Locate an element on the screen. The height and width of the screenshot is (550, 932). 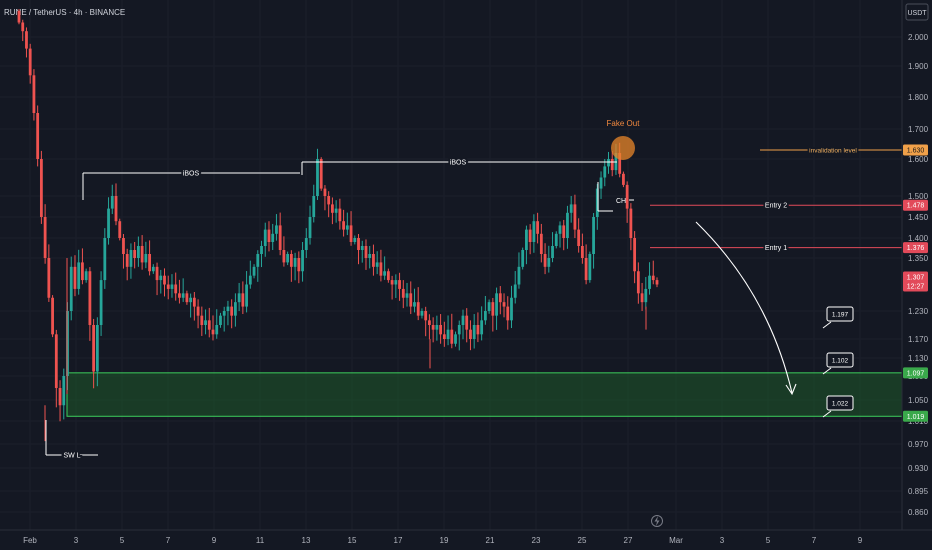
projection-arrow is located at coordinates (744, 307).